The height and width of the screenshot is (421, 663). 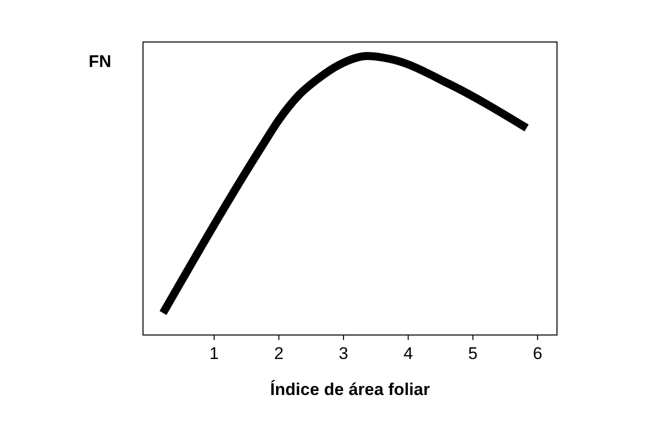 What do you see at coordinates (214, 353) in the screenshot?
I see `x-tick-label: 1` at bounding box center [214, 353].